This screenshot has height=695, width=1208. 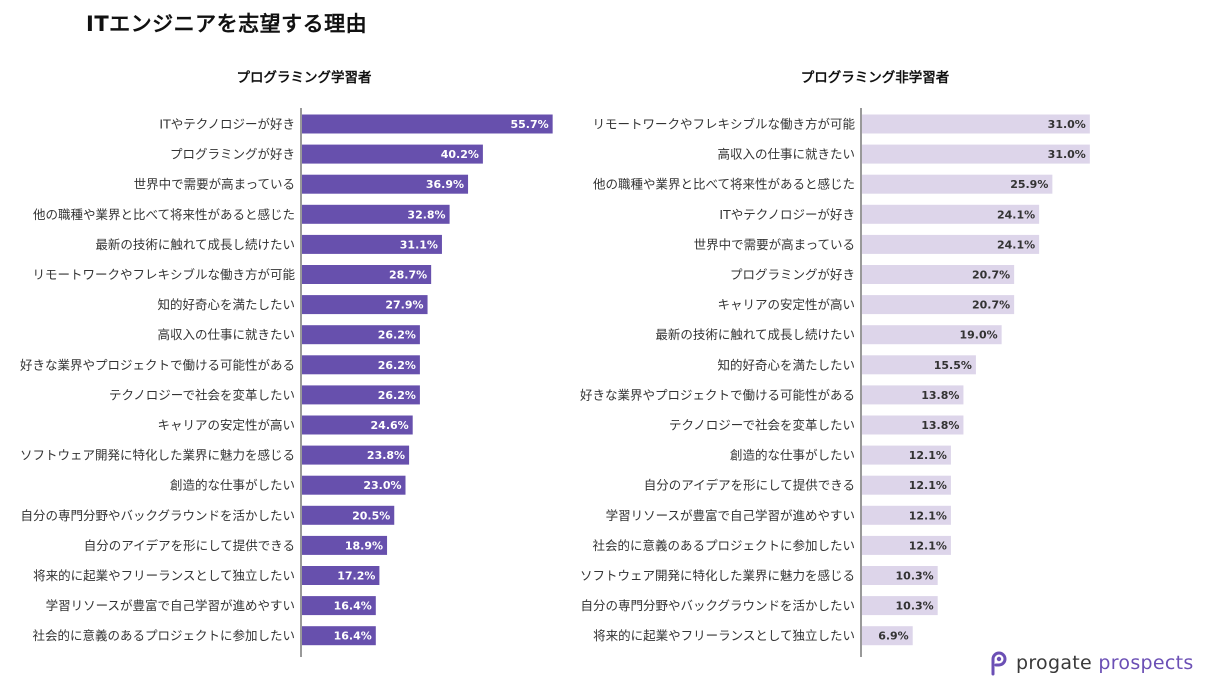 I want to click on brand-word-progate: progate, so click(x=1054, y=663).